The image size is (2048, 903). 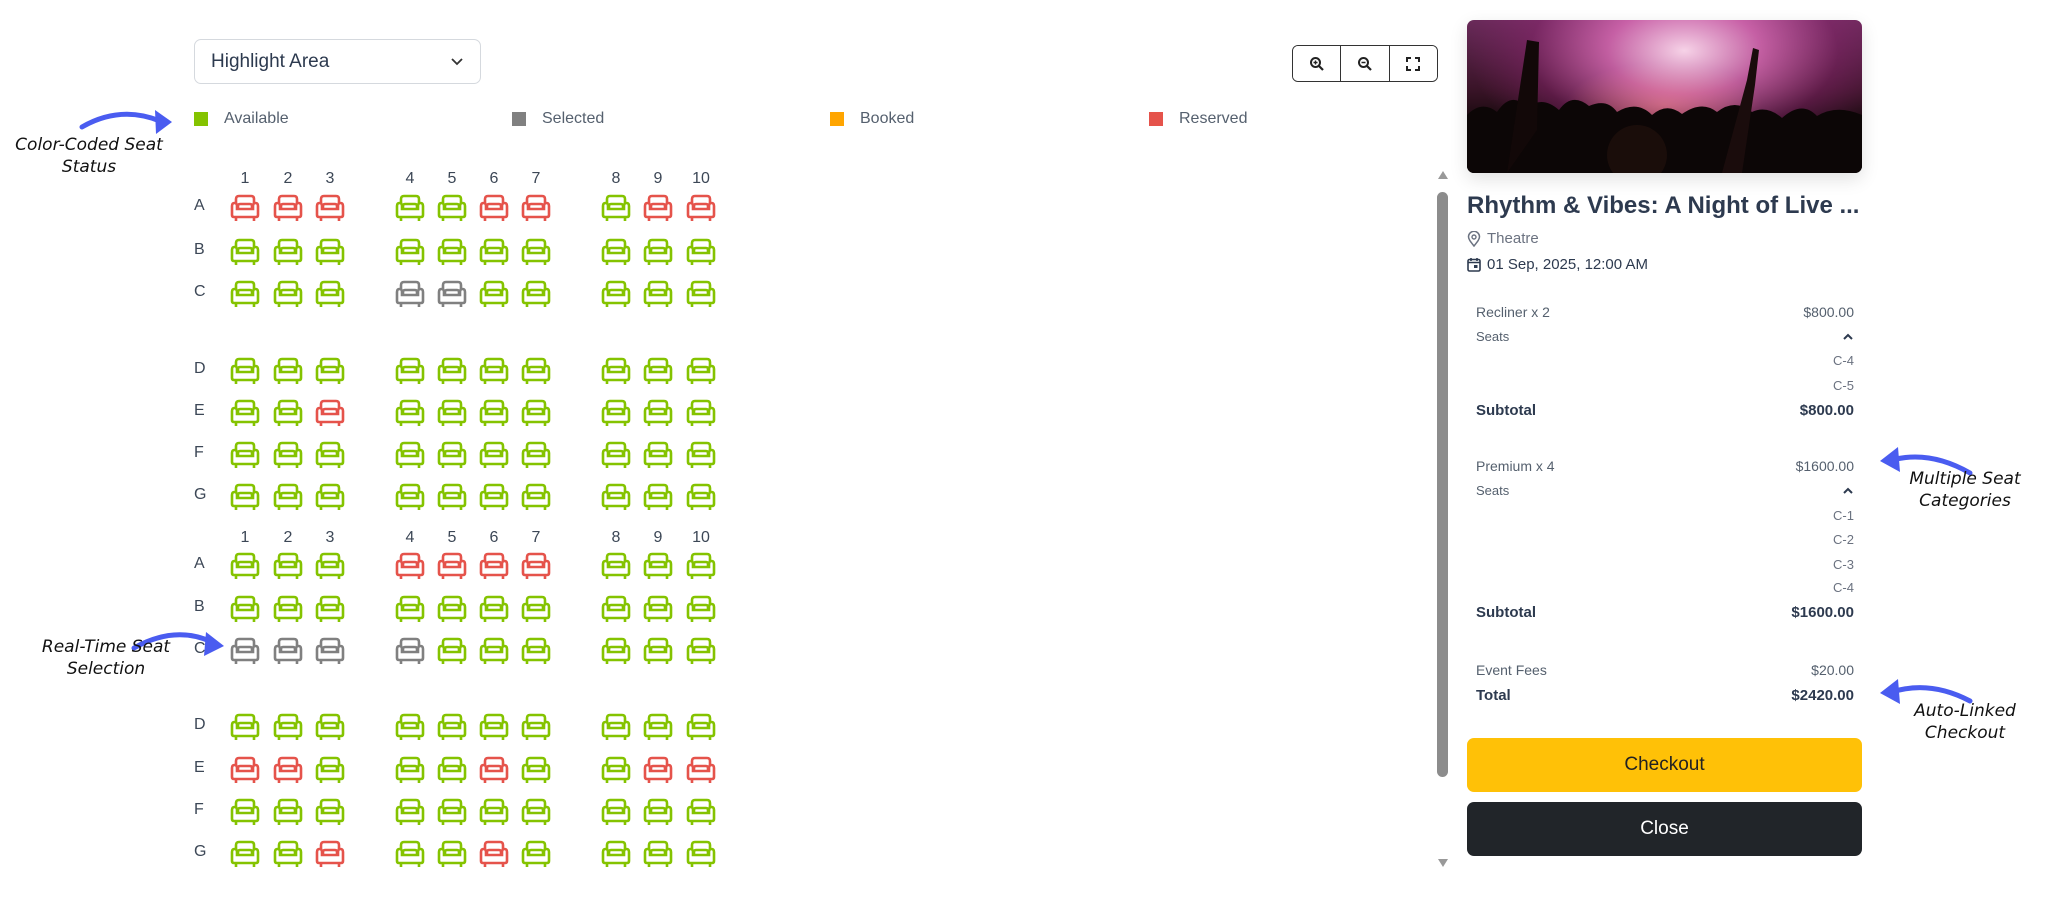 I want to click on seat-available-C6, so click(x=494, y=651).